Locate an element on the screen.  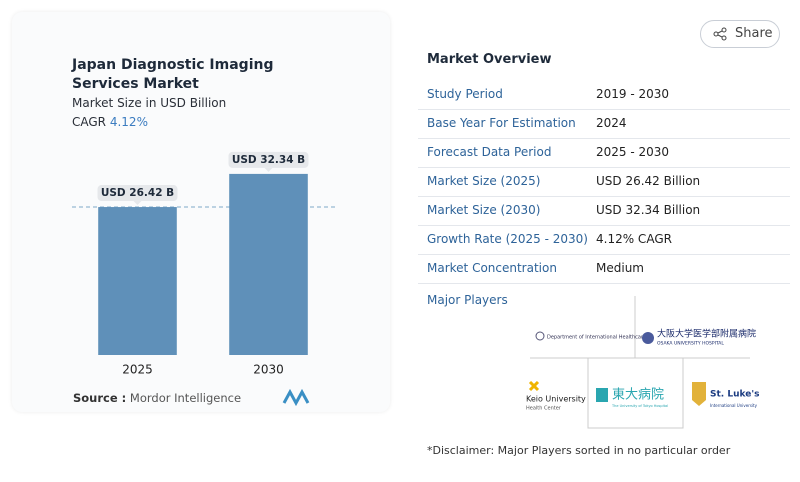
share-button: Share is located at coordinates (740, 34).